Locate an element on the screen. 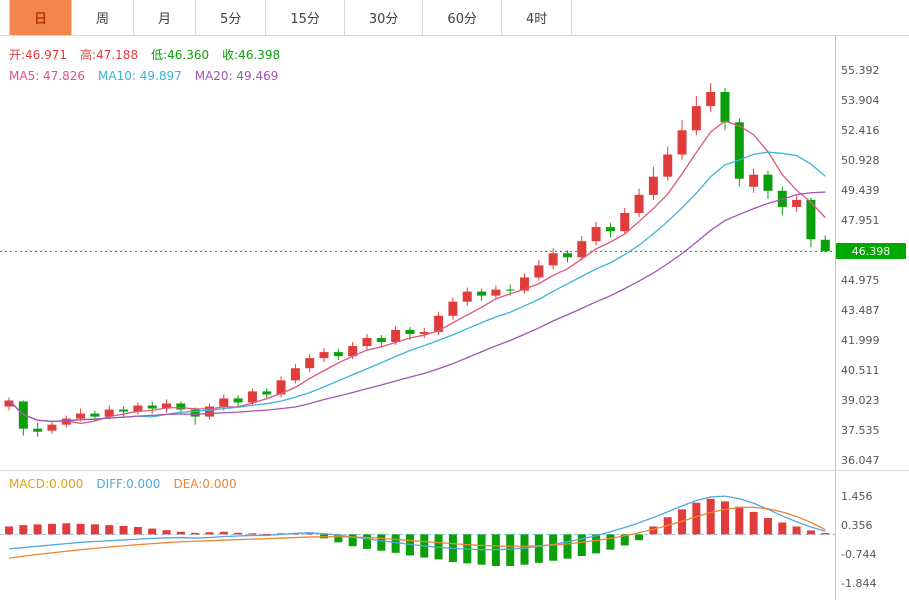 The width and height of the screenshot is (909, 600). tab-5min: 5分 is located at coordinates (231, 17).